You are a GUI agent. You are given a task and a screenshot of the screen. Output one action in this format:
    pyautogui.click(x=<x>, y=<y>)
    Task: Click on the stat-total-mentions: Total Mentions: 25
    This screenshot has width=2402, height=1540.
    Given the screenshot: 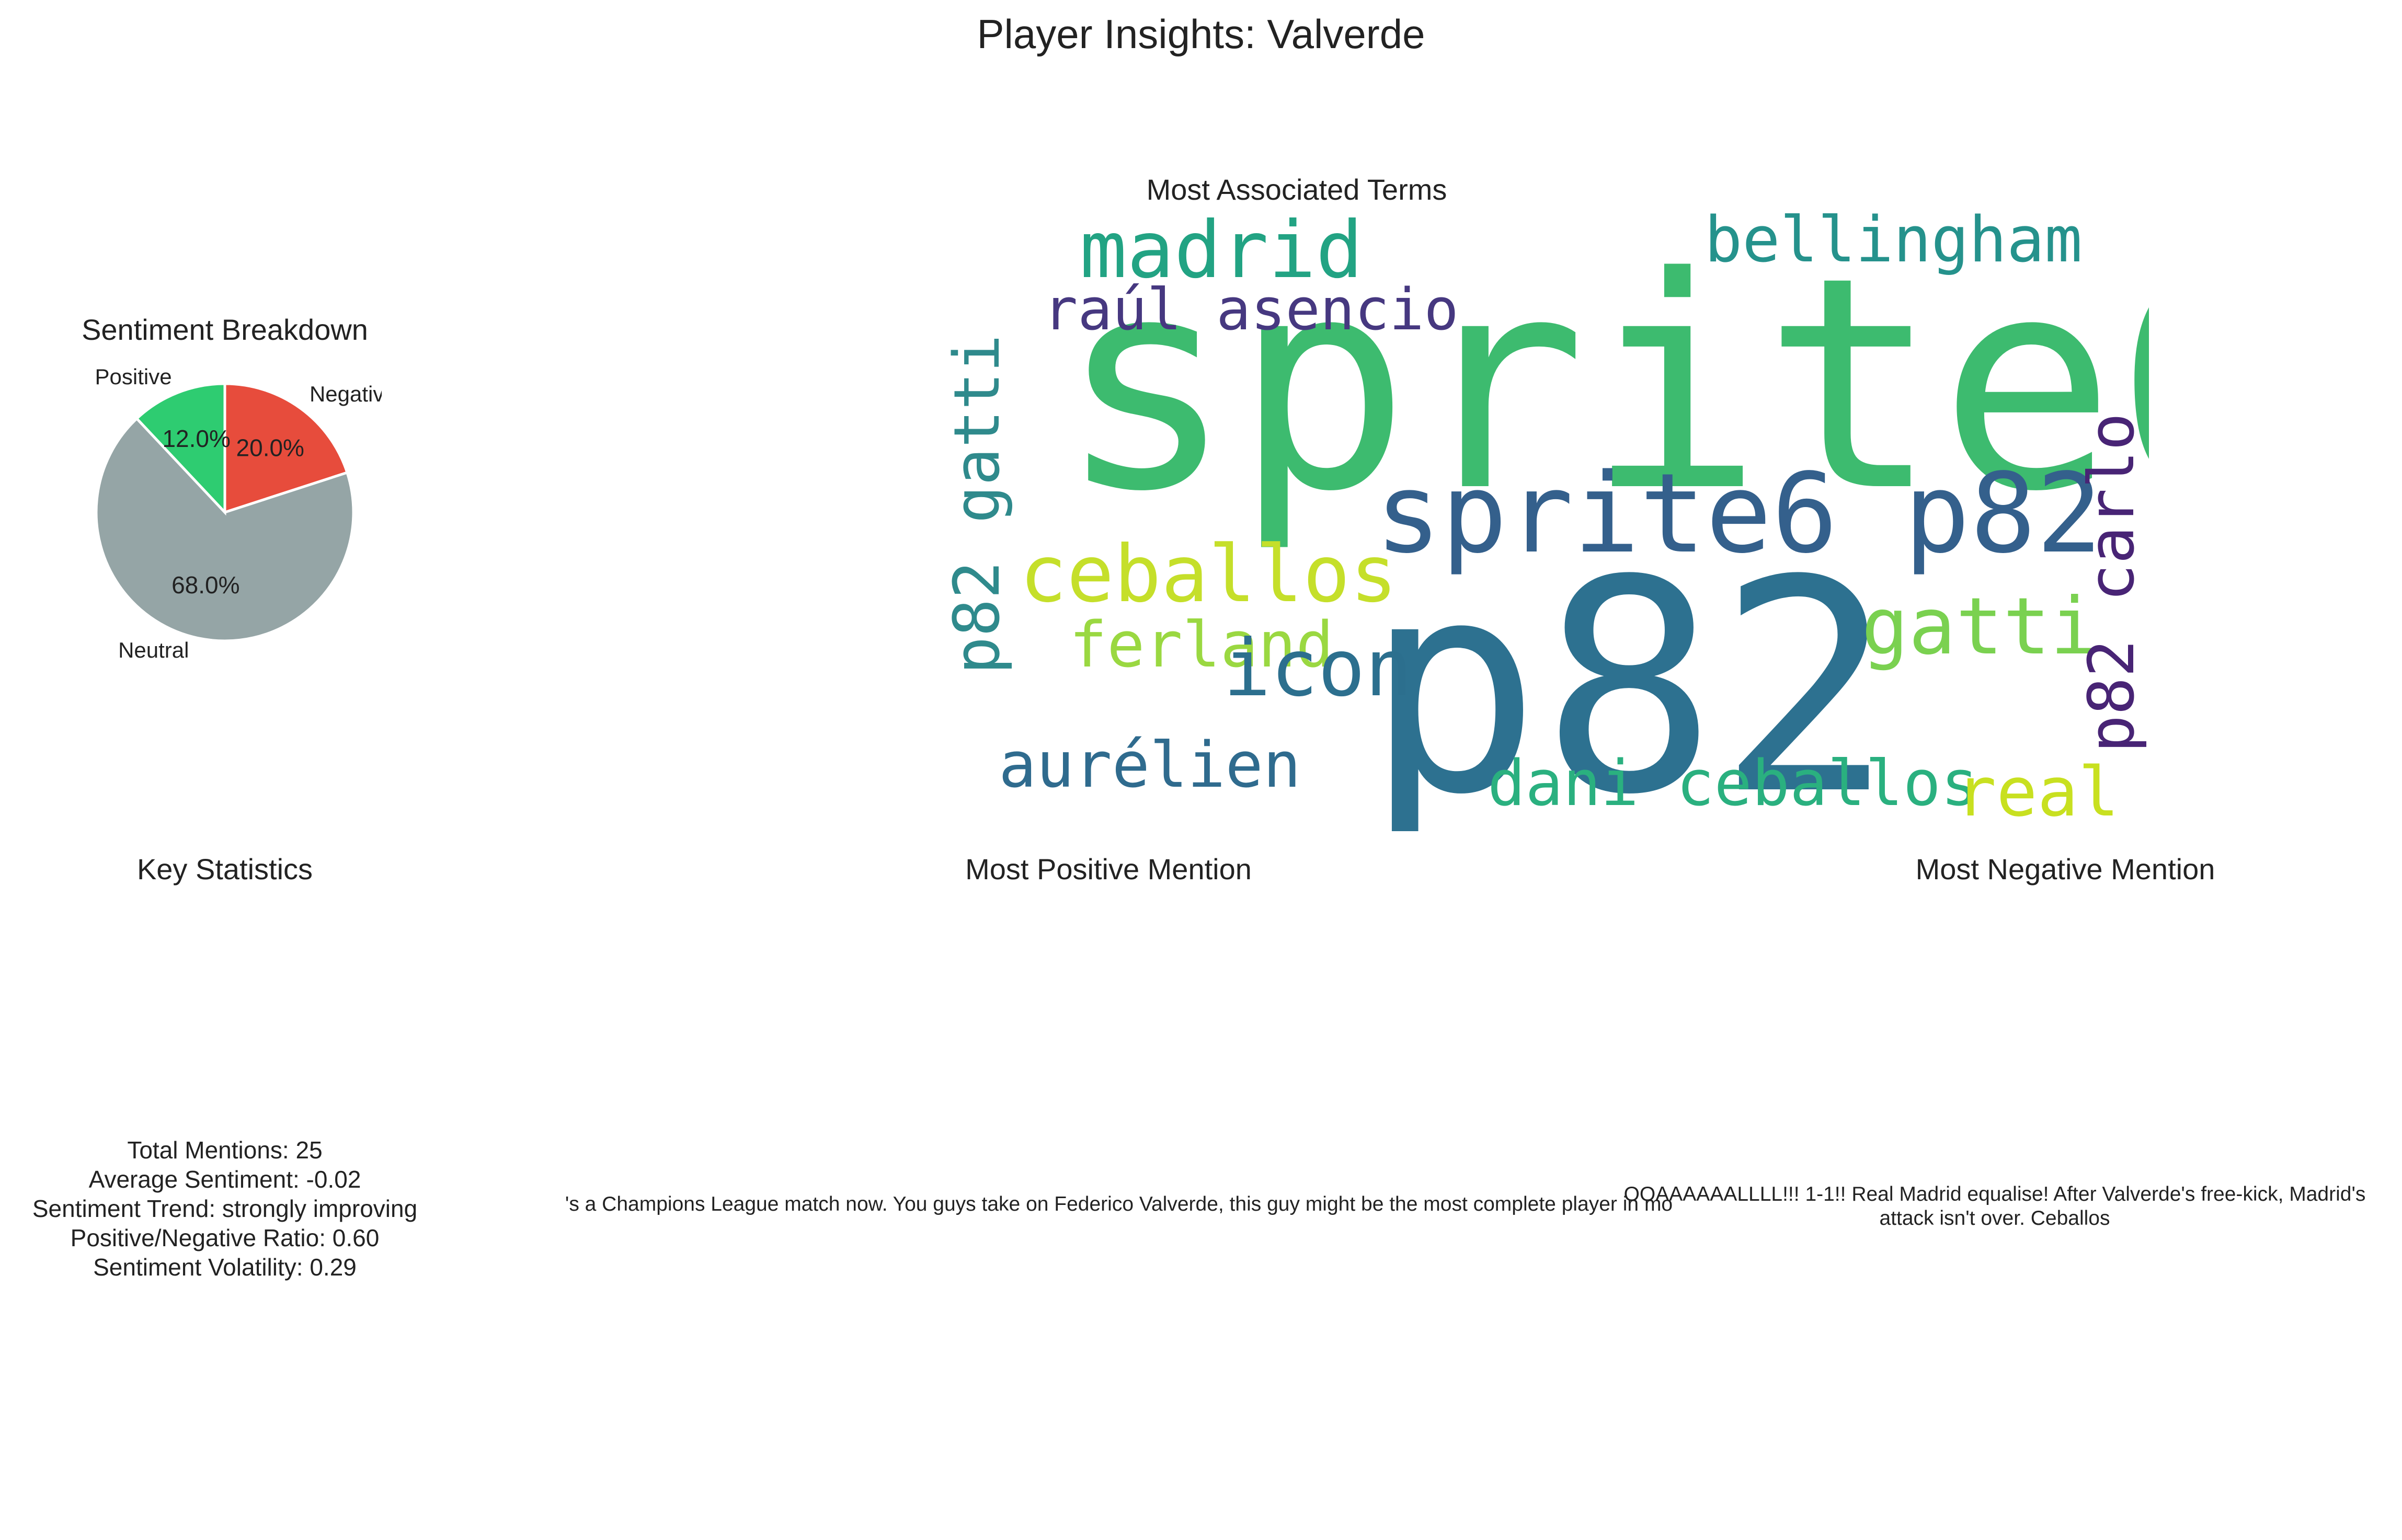 What is the action you would take?
    pyautogui.click(x=225, y=1150)
    